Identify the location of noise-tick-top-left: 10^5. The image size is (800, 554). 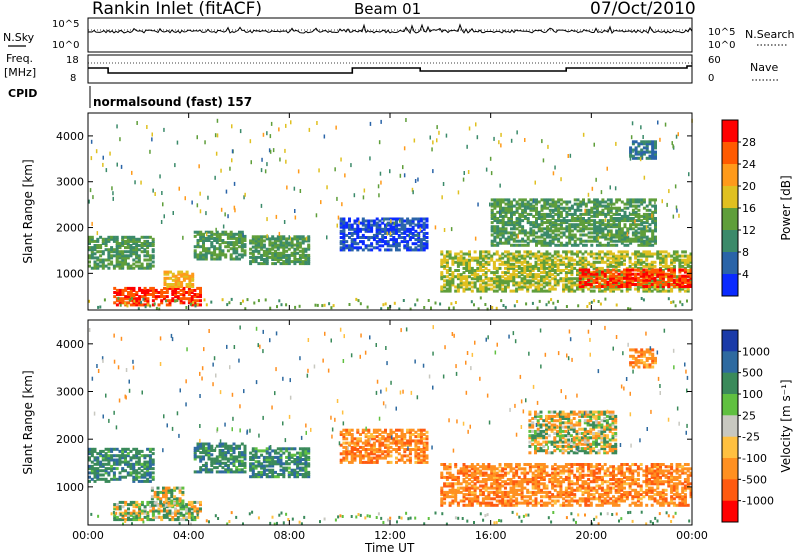
(65, 24).